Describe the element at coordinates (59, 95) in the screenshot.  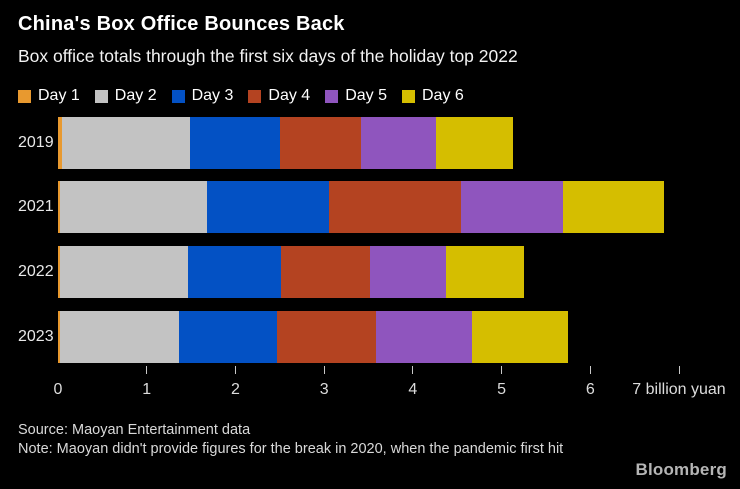
I see `legend-label: Day 1` at that location.